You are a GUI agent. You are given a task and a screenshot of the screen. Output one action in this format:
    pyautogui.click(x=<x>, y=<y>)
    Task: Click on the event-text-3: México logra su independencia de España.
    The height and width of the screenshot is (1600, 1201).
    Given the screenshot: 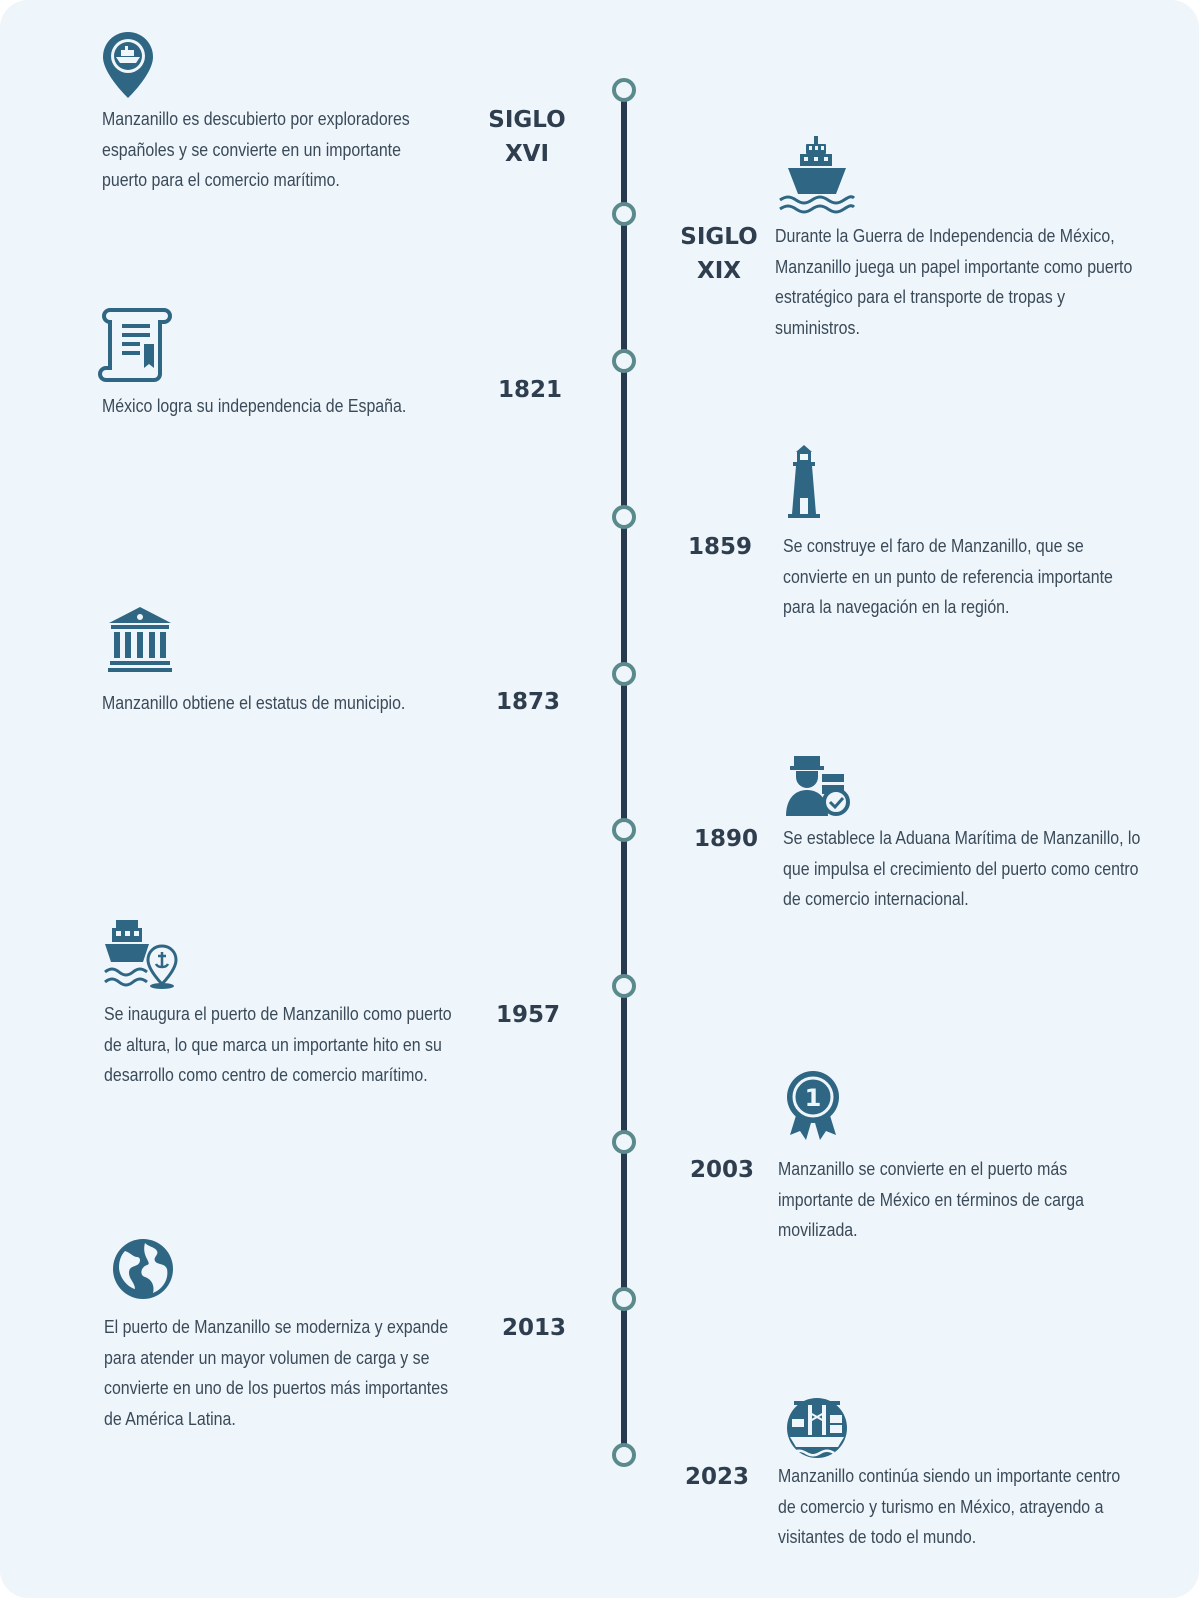 What is the action you would take?
    pyautogui.click(x=254, y=405)
    